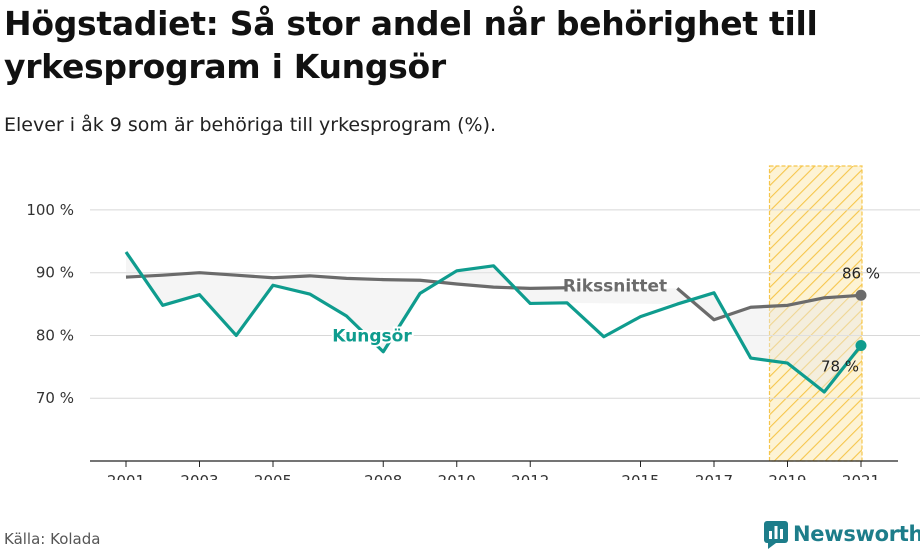  What do you see at coordinates (199, 476) in the screenshot?
I see `x-tick-label: 2003` at bounding box center [199, 476].